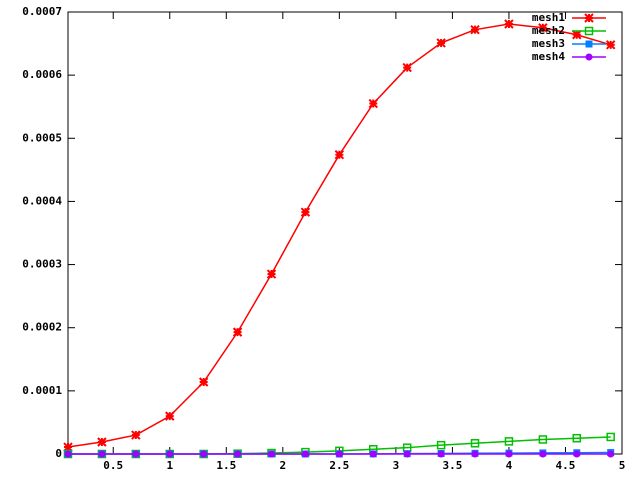 This screenshot has height=480, width=640. What do you see at coordinates (58, 453) in the screenshot?
I see `y-tick-label: 0` at bounding box center [58, 453].